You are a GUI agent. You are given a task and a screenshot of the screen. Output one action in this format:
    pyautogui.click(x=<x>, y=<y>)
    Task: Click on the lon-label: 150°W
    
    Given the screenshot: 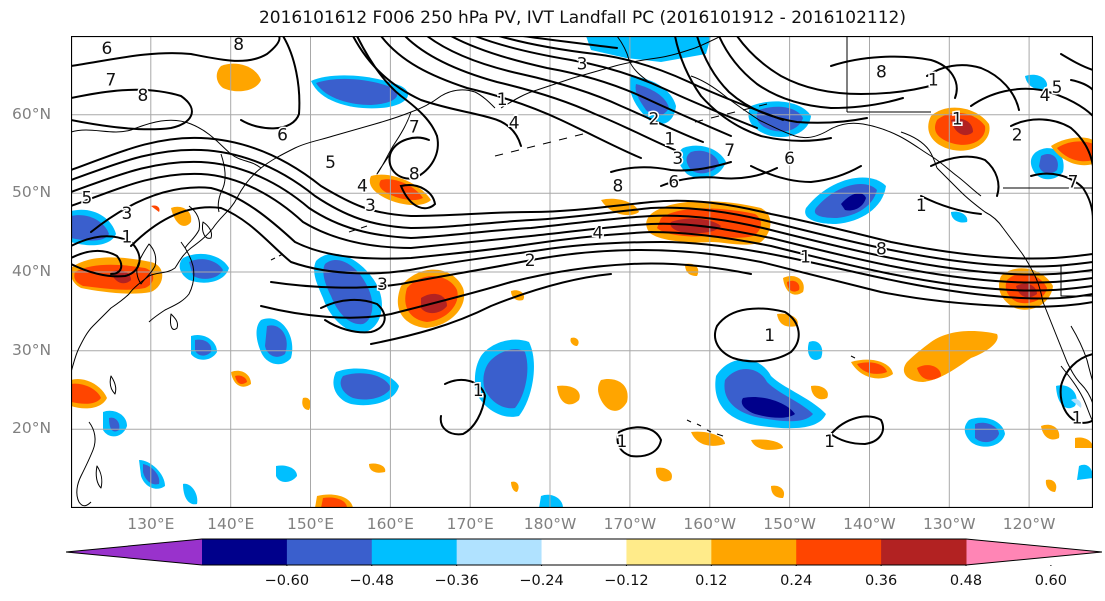 What is the action you would take?
    pyautogui.click(x=789, y=524)
    